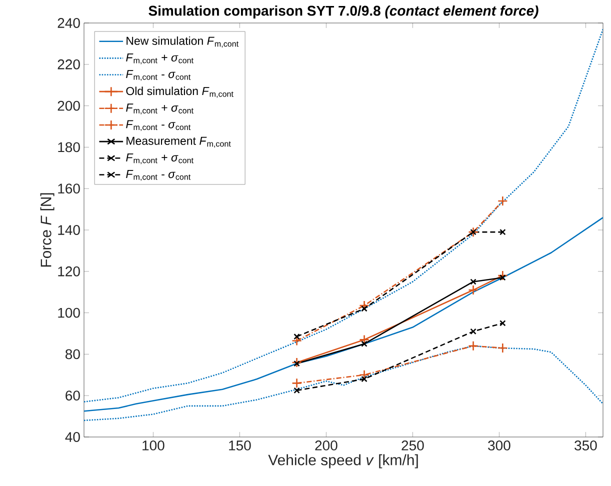  Describe the element at coordinates (69, 313) in the screenshot. I see `y-tick-label: 100` at that location.